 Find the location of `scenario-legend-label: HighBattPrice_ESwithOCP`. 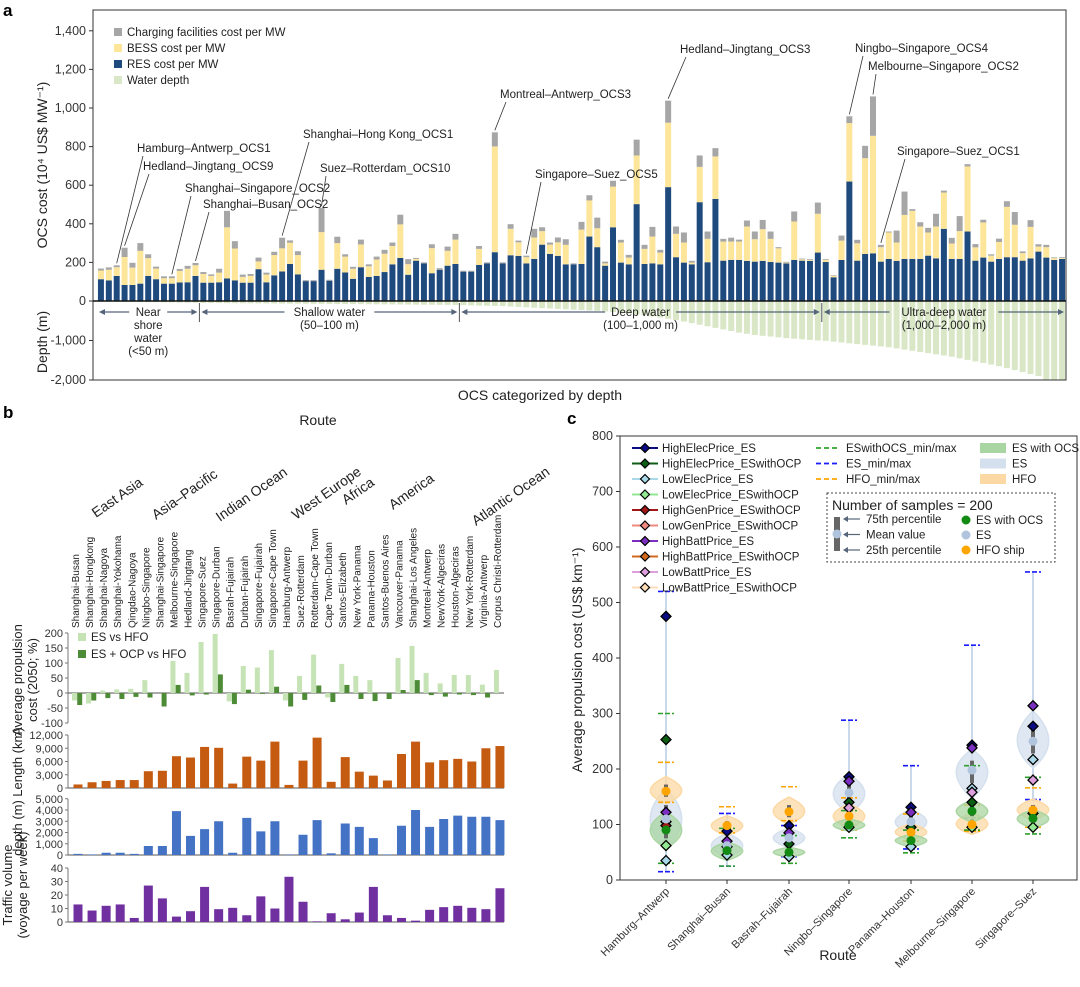

scenario-legend-label: HighBattPrice_ESwithOCP is located at coordinates (731, 558).